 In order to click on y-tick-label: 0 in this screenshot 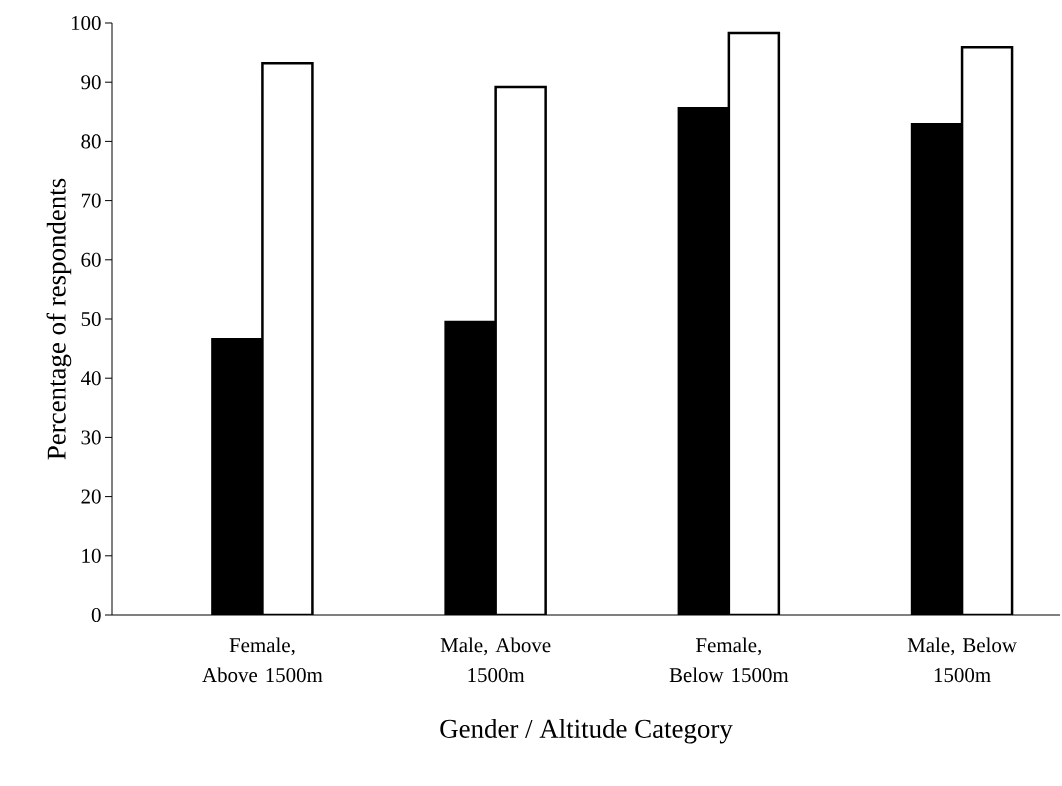, I will do `click(96, 615)`.